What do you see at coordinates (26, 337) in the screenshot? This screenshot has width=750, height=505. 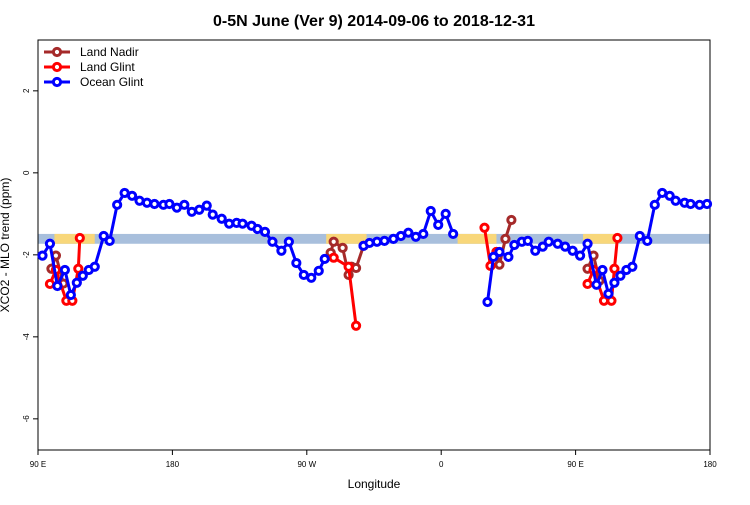 I see `y-tick-label: -4` at bounding box center [26, 337].